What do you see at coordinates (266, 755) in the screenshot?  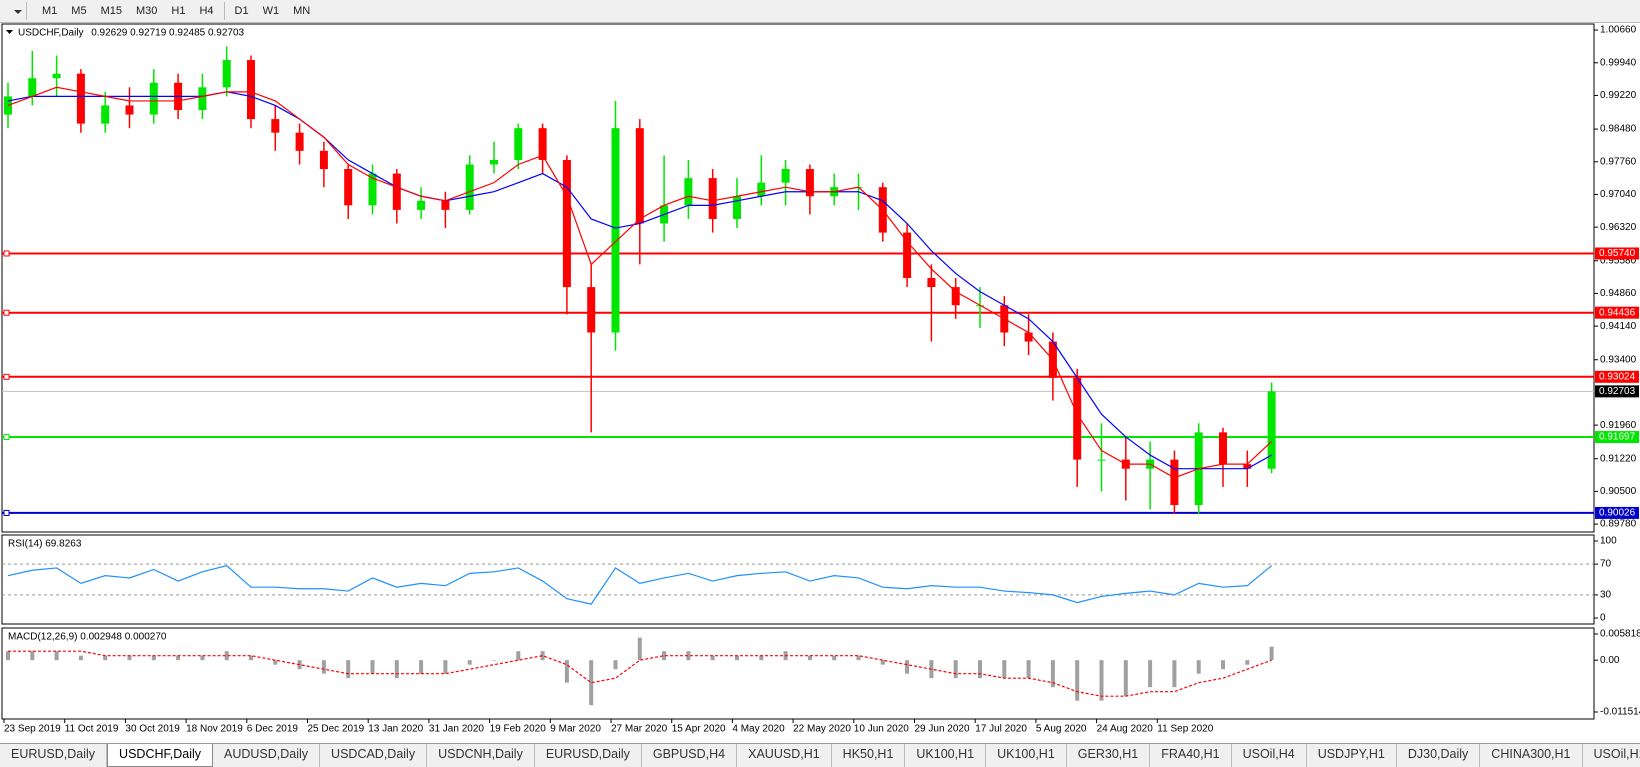 I see `chart-tab: AUDUSD,Daily` at bounding box center [266, 755].